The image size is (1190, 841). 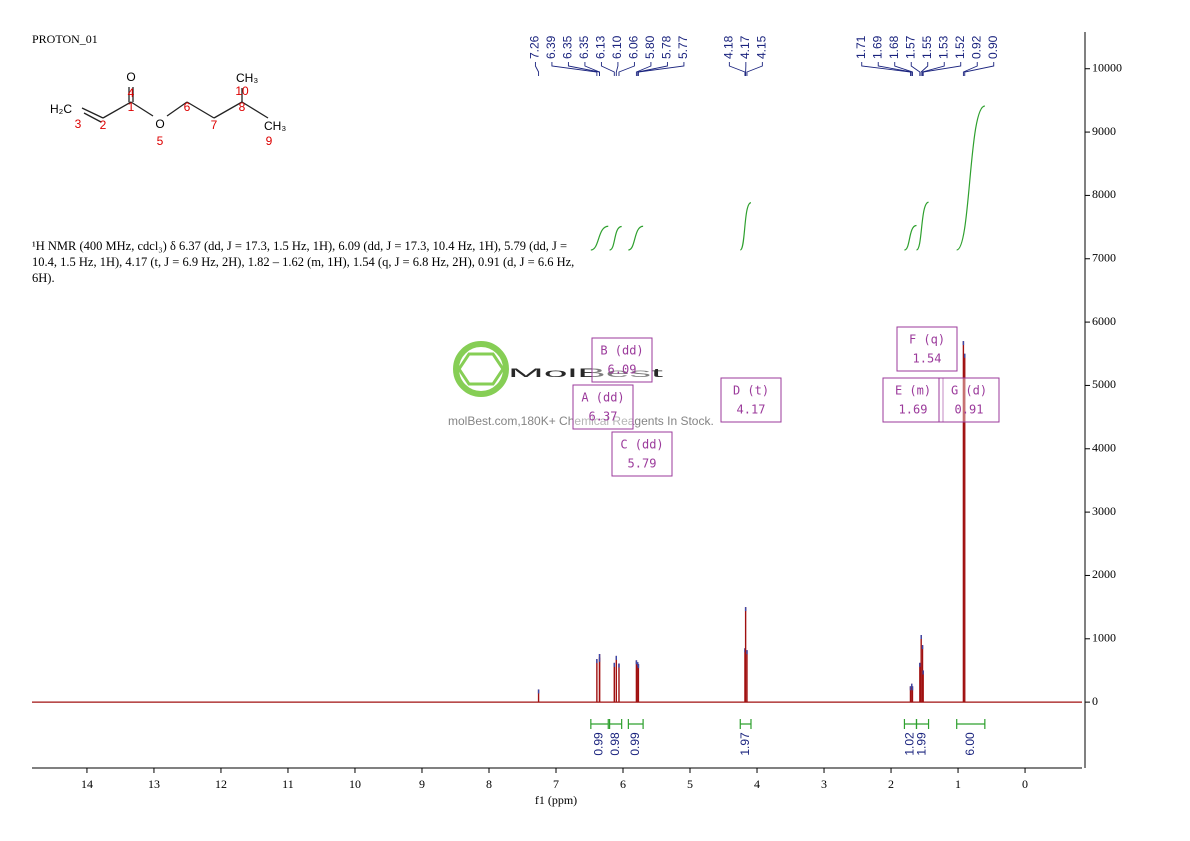 I want to click on x-tick-label: 13, so click(x=154, y=784).